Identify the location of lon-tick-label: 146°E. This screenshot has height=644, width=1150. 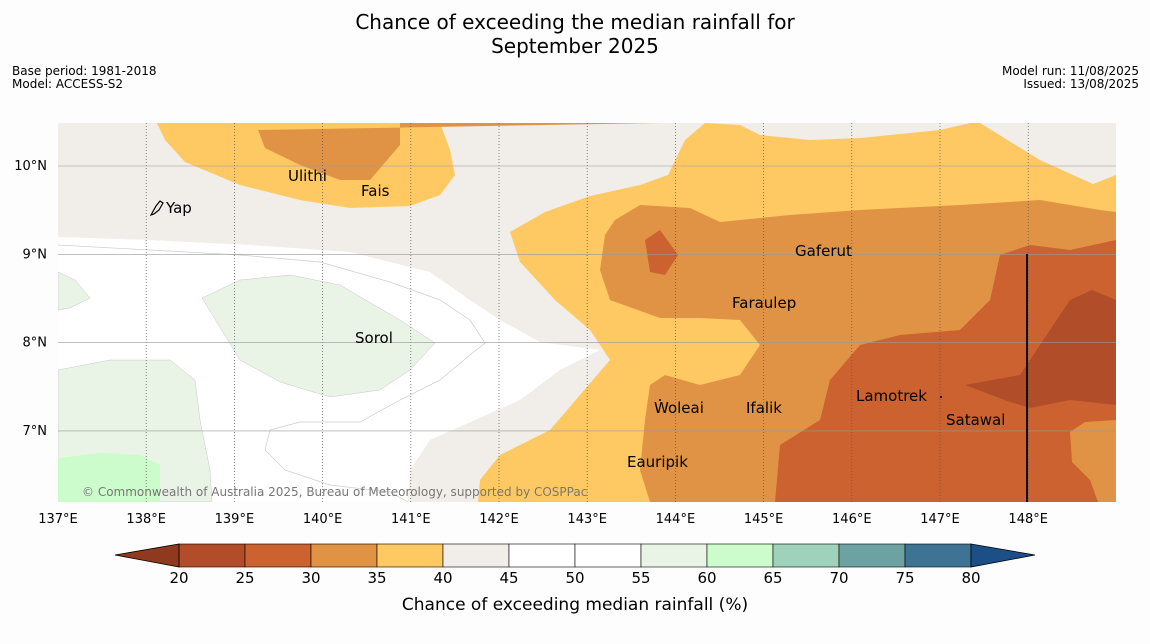
(852, 519).